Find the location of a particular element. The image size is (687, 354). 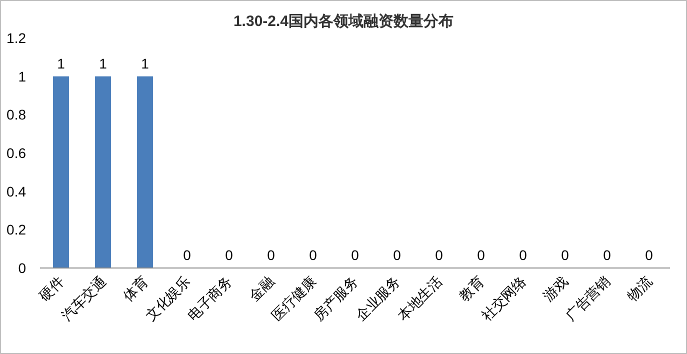

y-tick-label: 0.8 is located at coordinates (16, 114).